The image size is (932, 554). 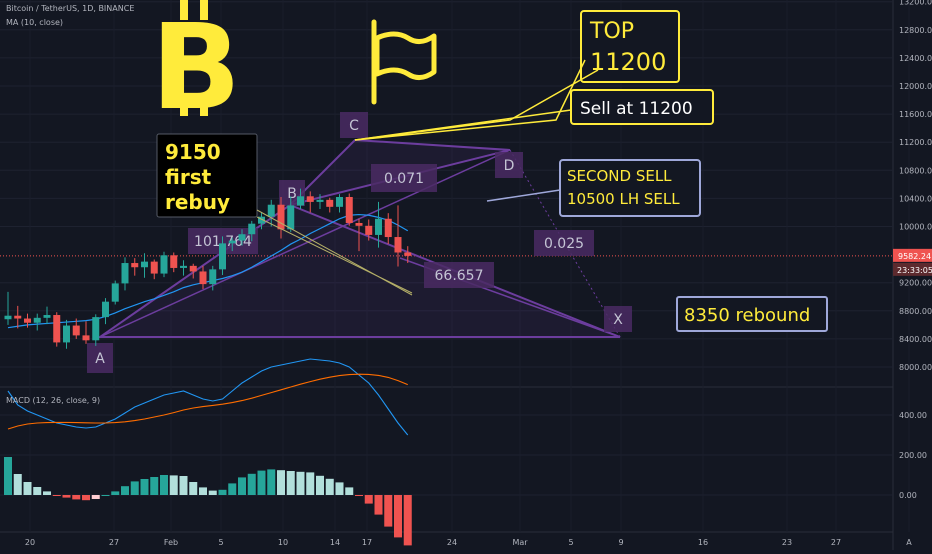 I want to click on sell-callout-box, so click(x=642, y=107).